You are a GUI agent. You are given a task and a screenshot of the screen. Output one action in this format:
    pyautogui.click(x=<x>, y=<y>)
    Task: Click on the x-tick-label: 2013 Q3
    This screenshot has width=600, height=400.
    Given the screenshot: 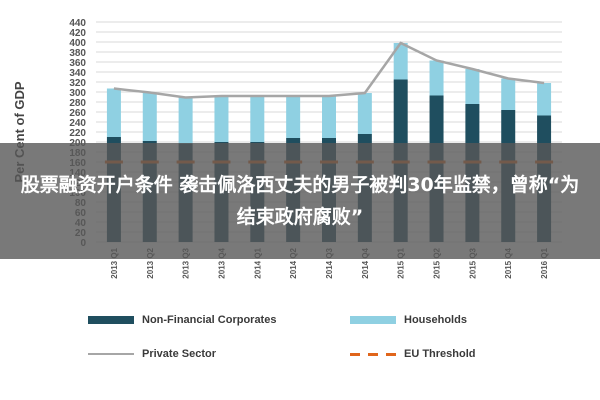 What is the action you would take?
    pyautogui.click(x=186, y=262)
    